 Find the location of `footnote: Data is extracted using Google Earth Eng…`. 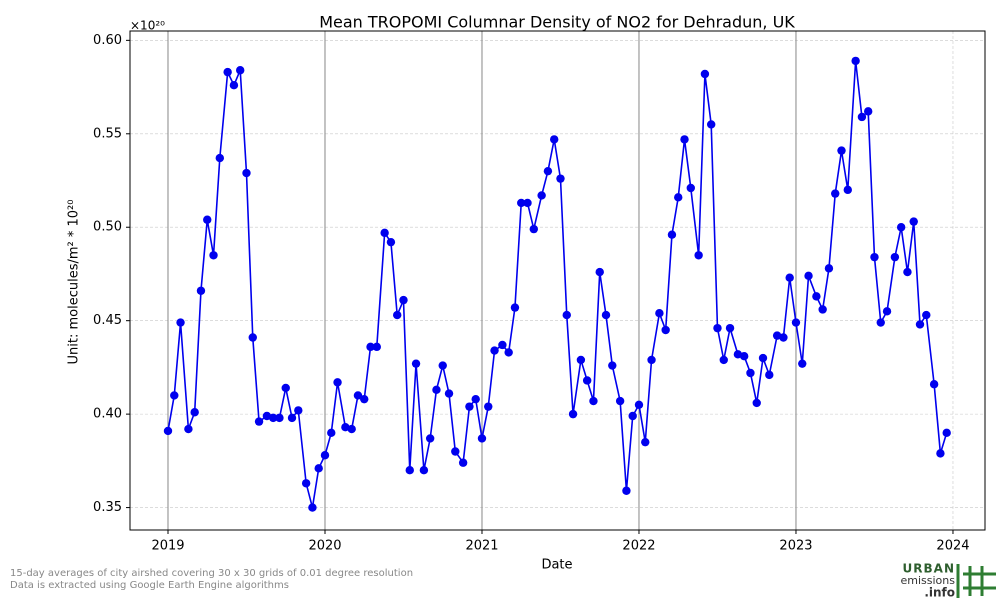

footnote: Data is extracted using Google Earth Eng… is located at coordinates (149, 585).